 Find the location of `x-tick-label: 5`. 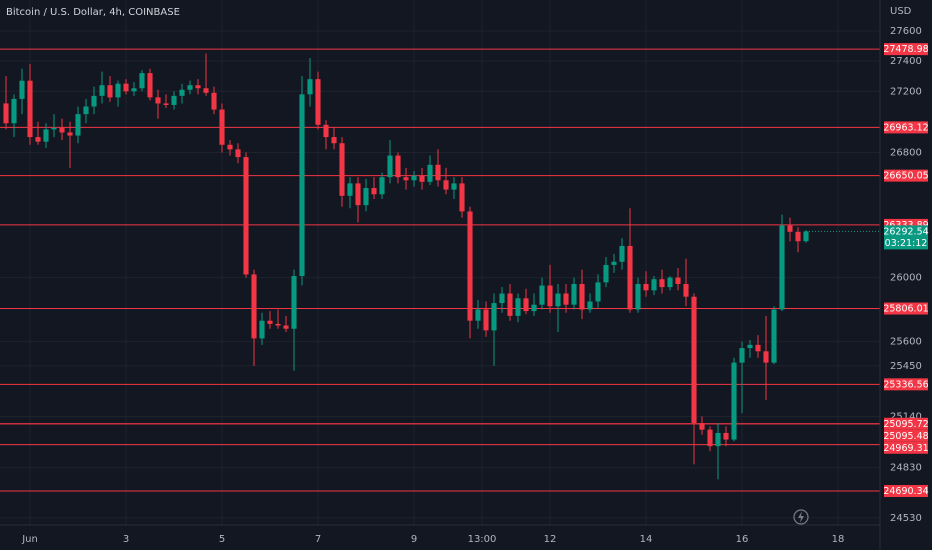

x-tick-label: 5 is located at coordinates (222, 539).